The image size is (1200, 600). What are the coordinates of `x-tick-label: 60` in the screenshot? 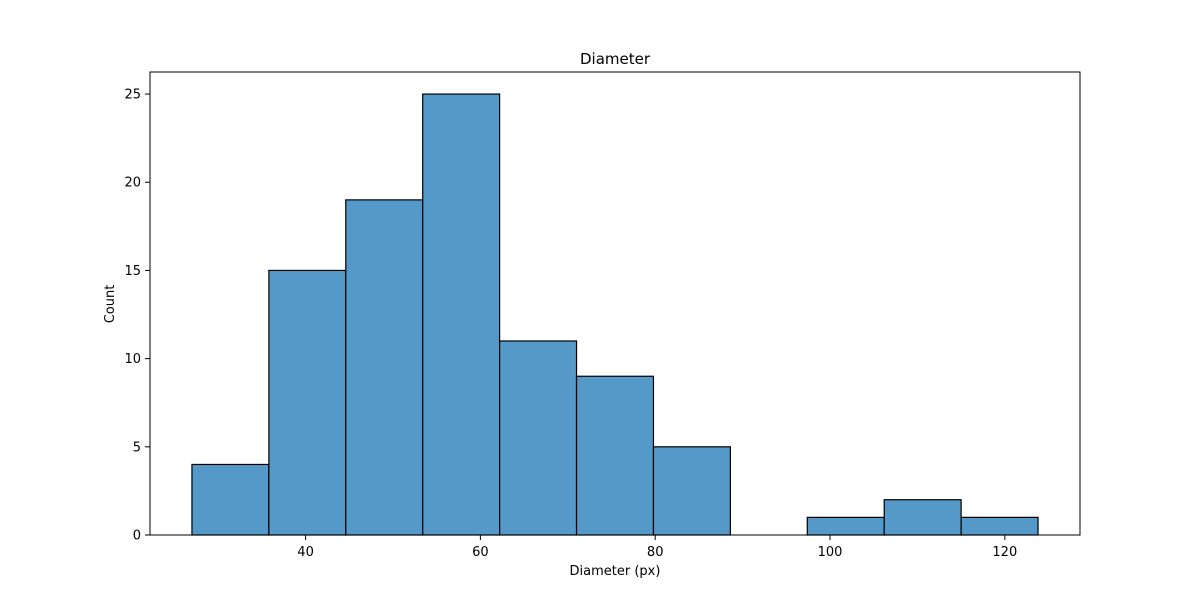 It's located at (480, 552).